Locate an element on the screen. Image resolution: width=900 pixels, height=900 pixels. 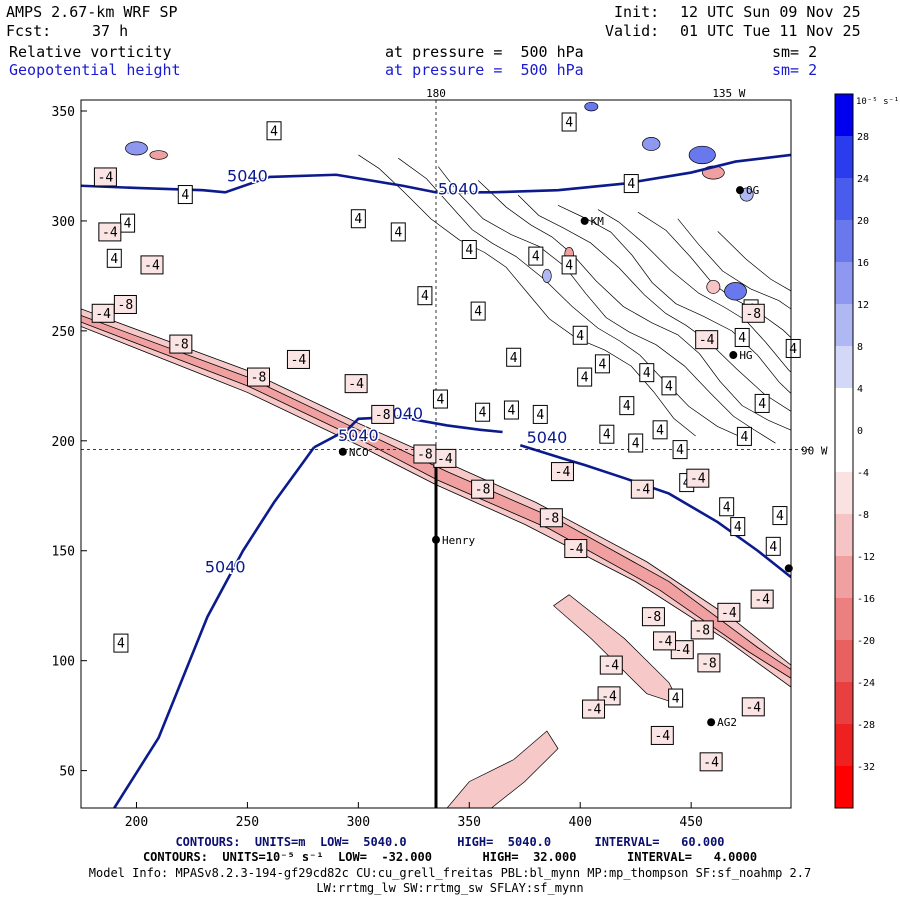
station-label-1: Henry is located at coordinates (458, 540).